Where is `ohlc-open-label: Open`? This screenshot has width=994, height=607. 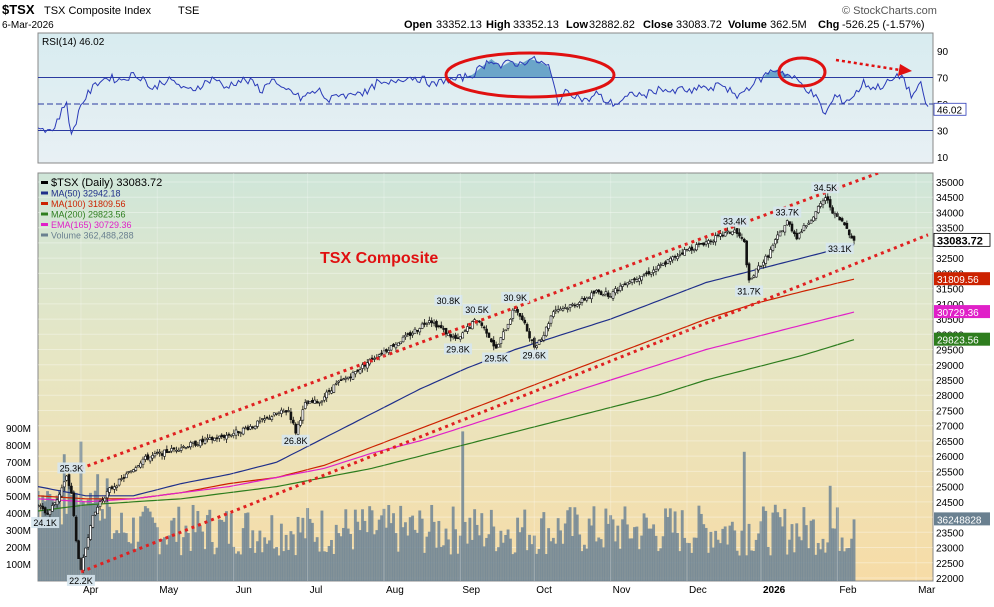
ohlc-open-label: Open is located at coordinates (418, 25).